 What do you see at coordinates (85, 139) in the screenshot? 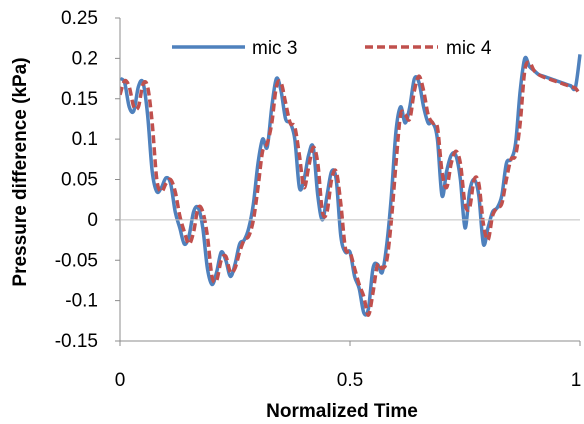
I see `y-tick-label: 0.1` at bounding box center [85, 139].